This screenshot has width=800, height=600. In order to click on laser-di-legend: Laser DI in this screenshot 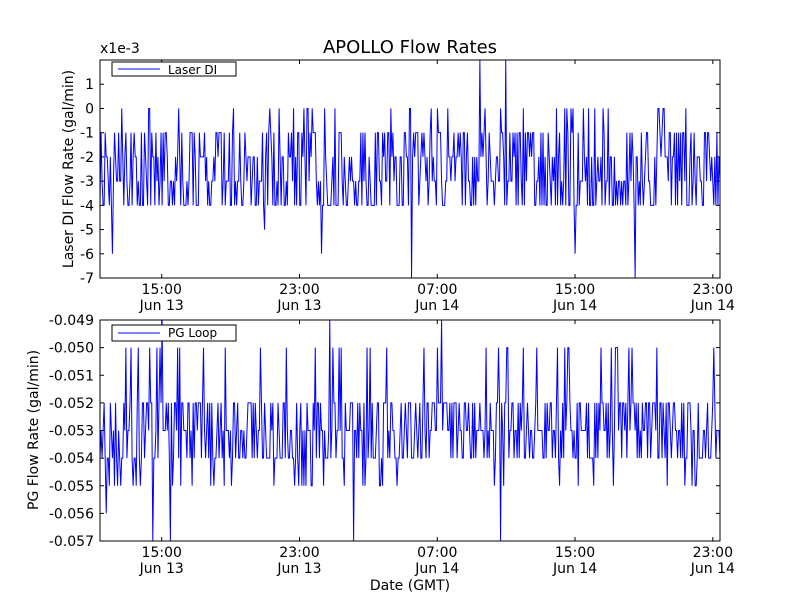, I will do `click(174, 69)`.